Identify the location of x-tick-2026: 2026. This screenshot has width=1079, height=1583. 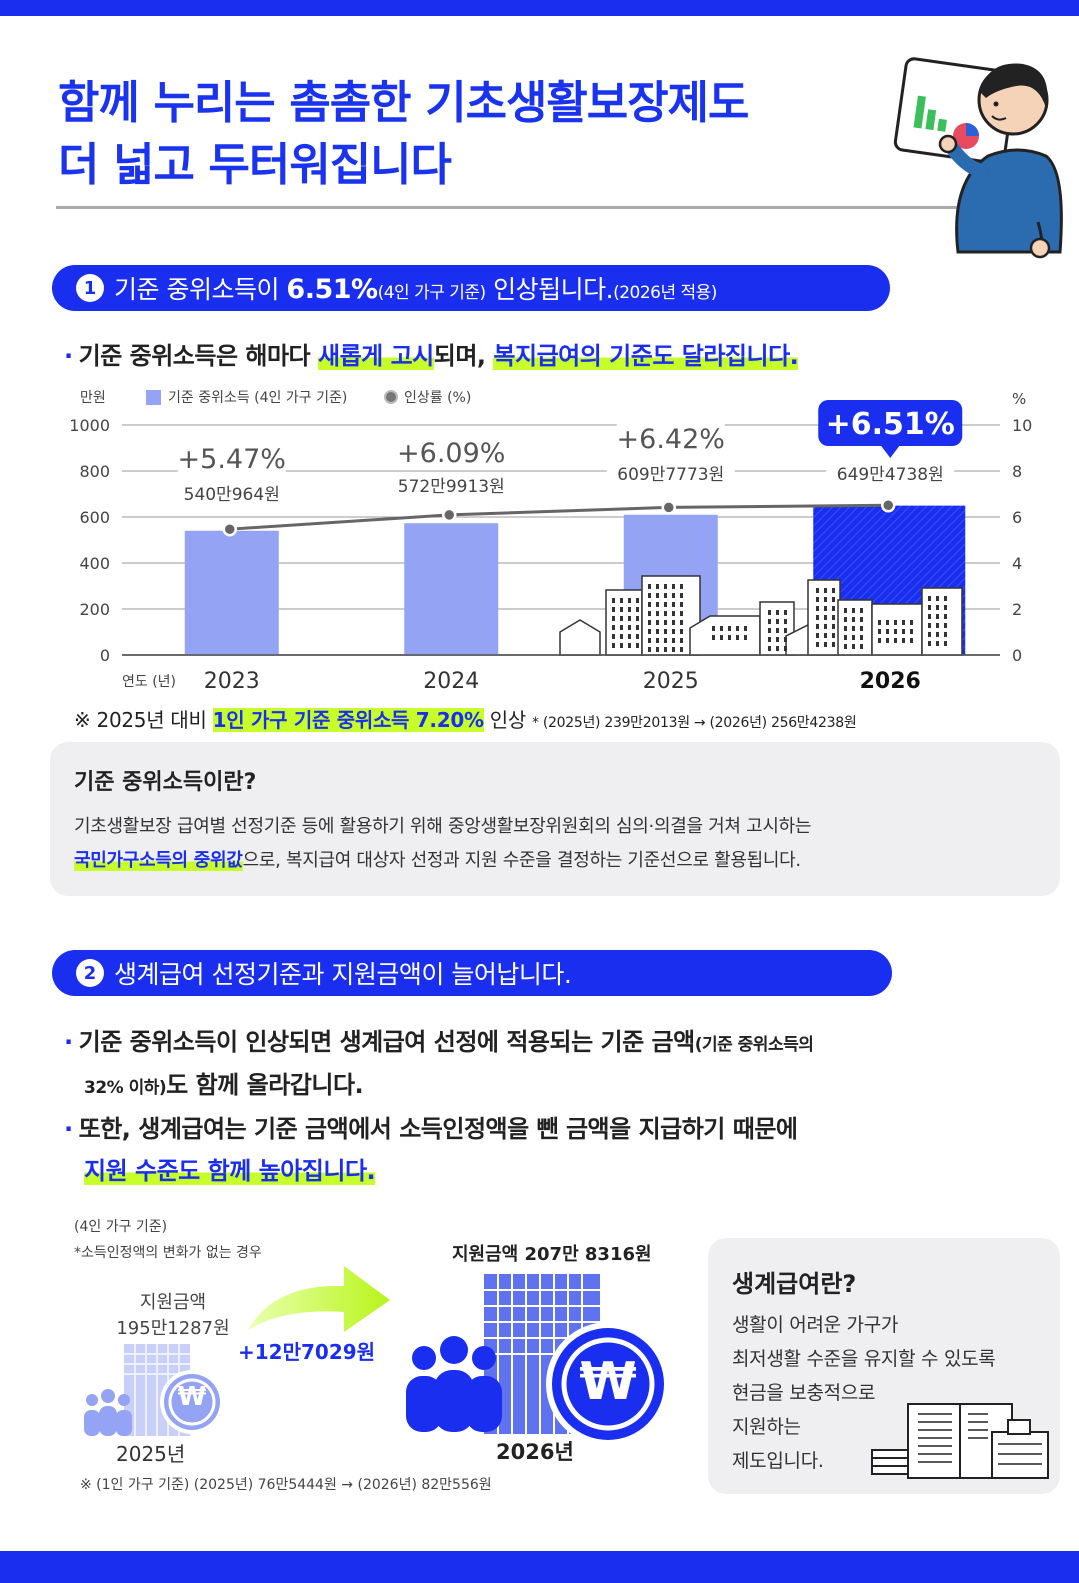
(890, 681).